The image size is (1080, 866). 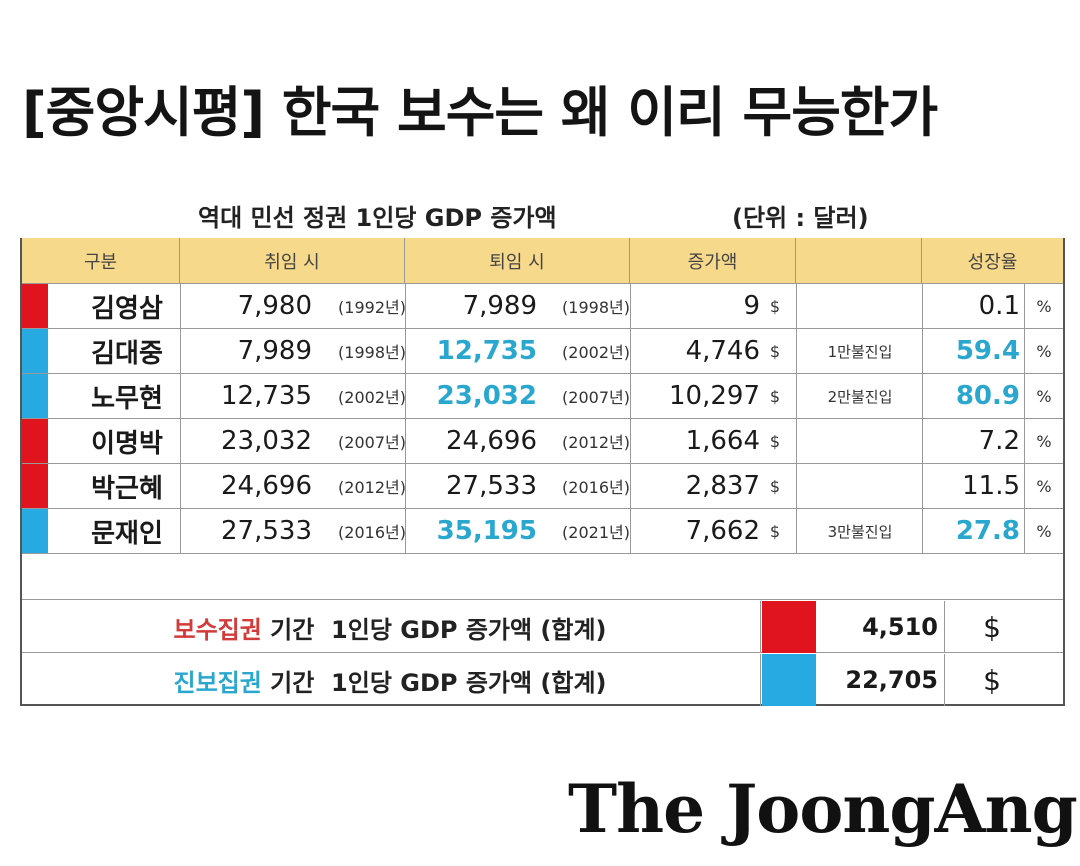 What do you see at coordinates (127, 308) in the screenshot?
I see `president-name: 김영삼` at bounding box center [127, 308].